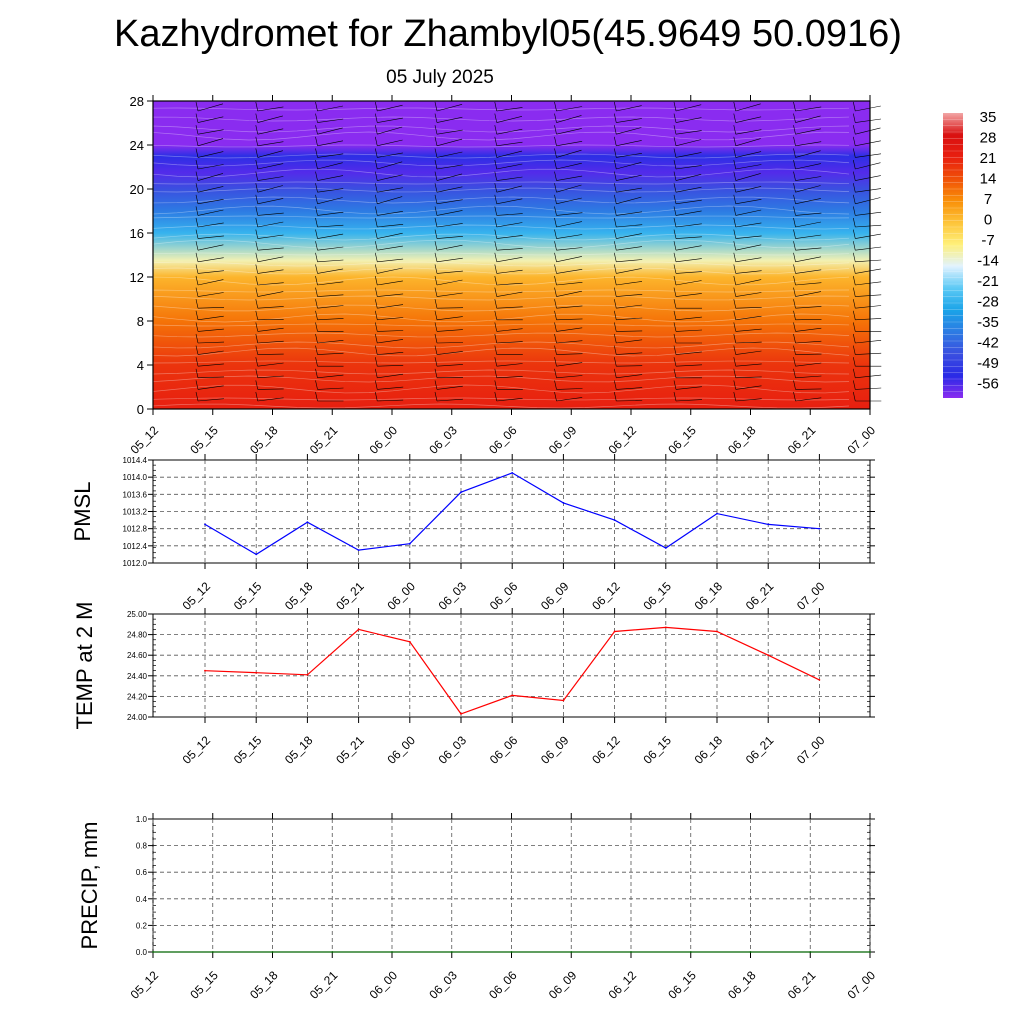 This screenshot has width=1024, height=1024. What do you see at coordinates (142, 899) in the screenshot?
I see `y-tick-label: 0.4` at bounding box center [142, 899].